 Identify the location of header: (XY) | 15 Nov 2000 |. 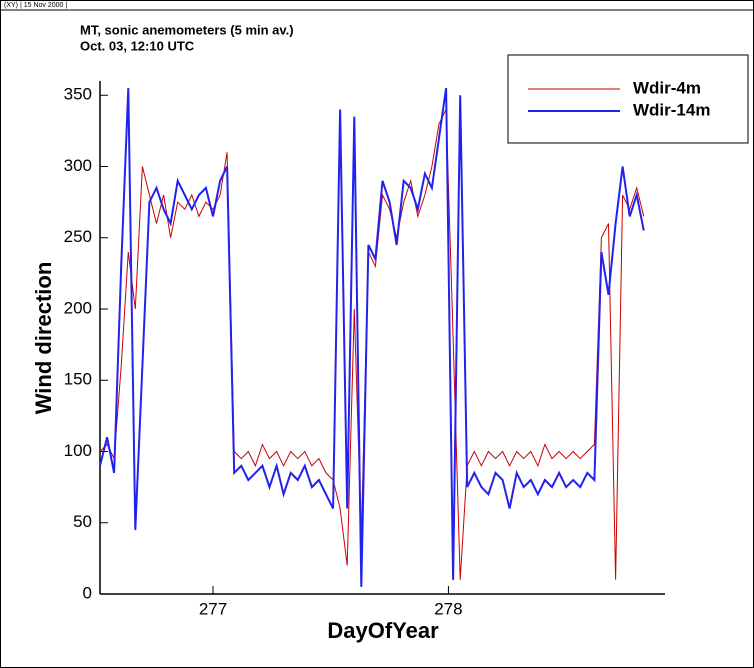
(35, 5).